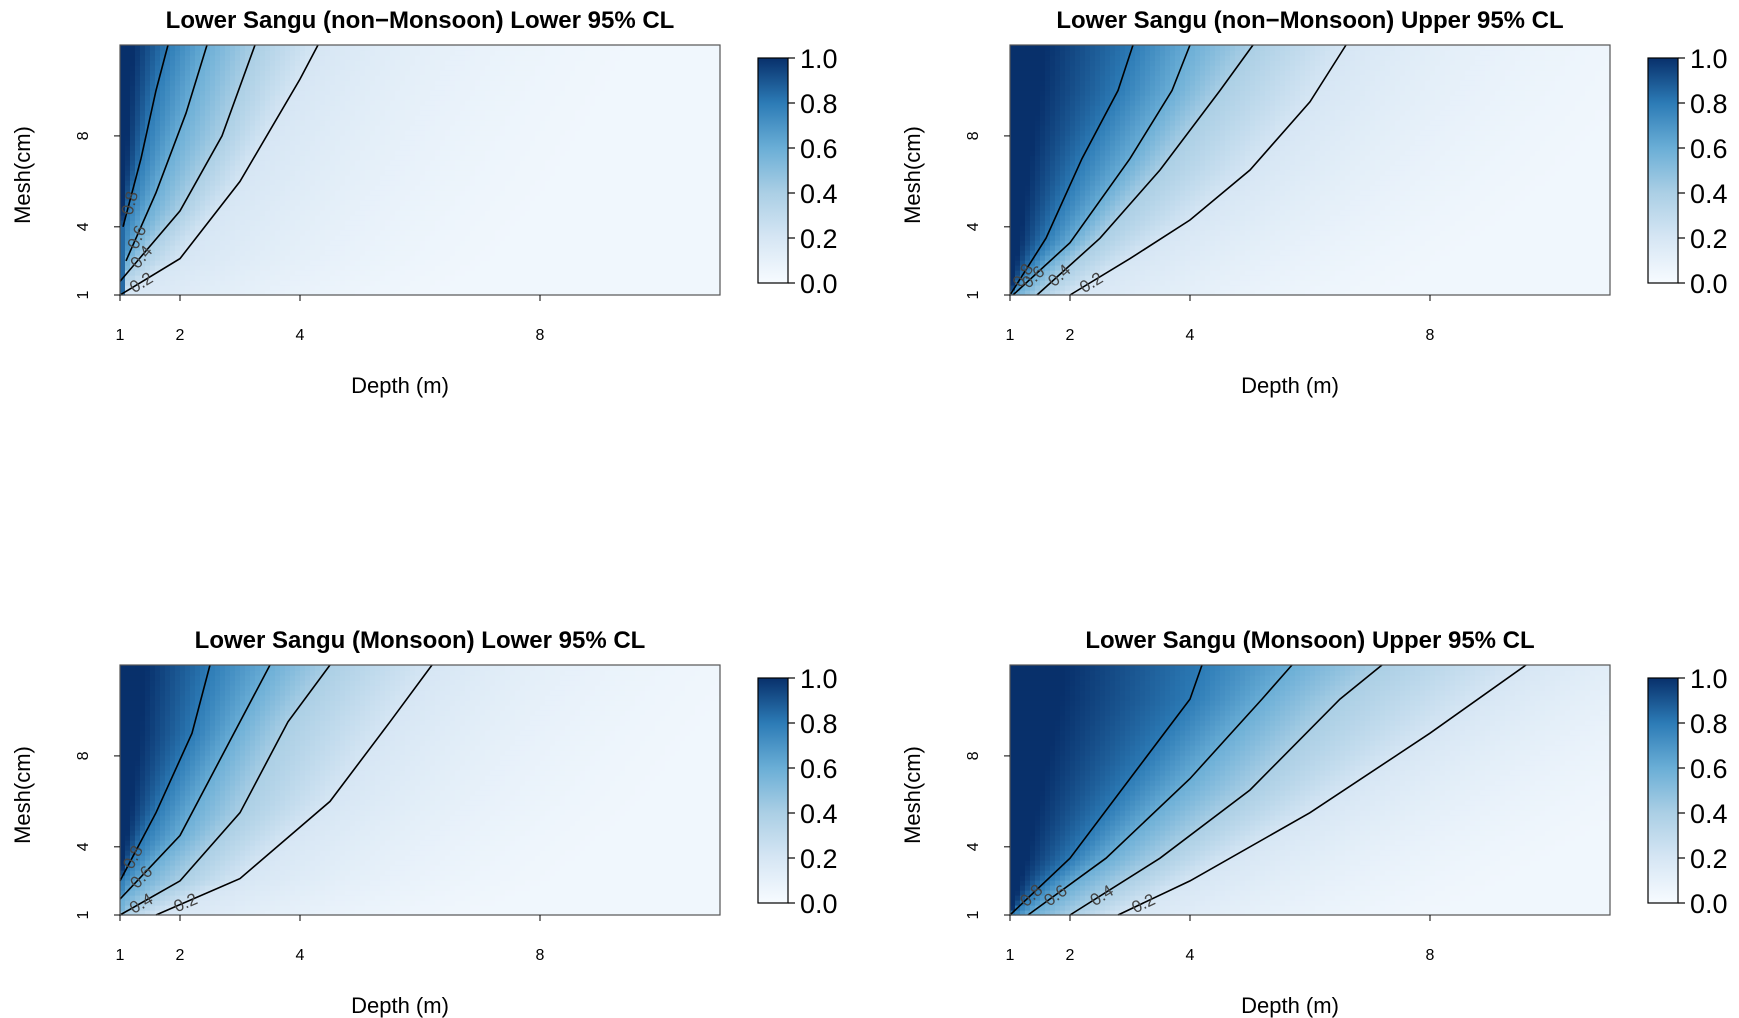 The height and width of the screenshot is (1018, 1739). Describe the element at coordinates (1309, 640) in the screenshot. I see `chart-title: Lower Sangu (Monsoon) Upper 95% CL` at that location.